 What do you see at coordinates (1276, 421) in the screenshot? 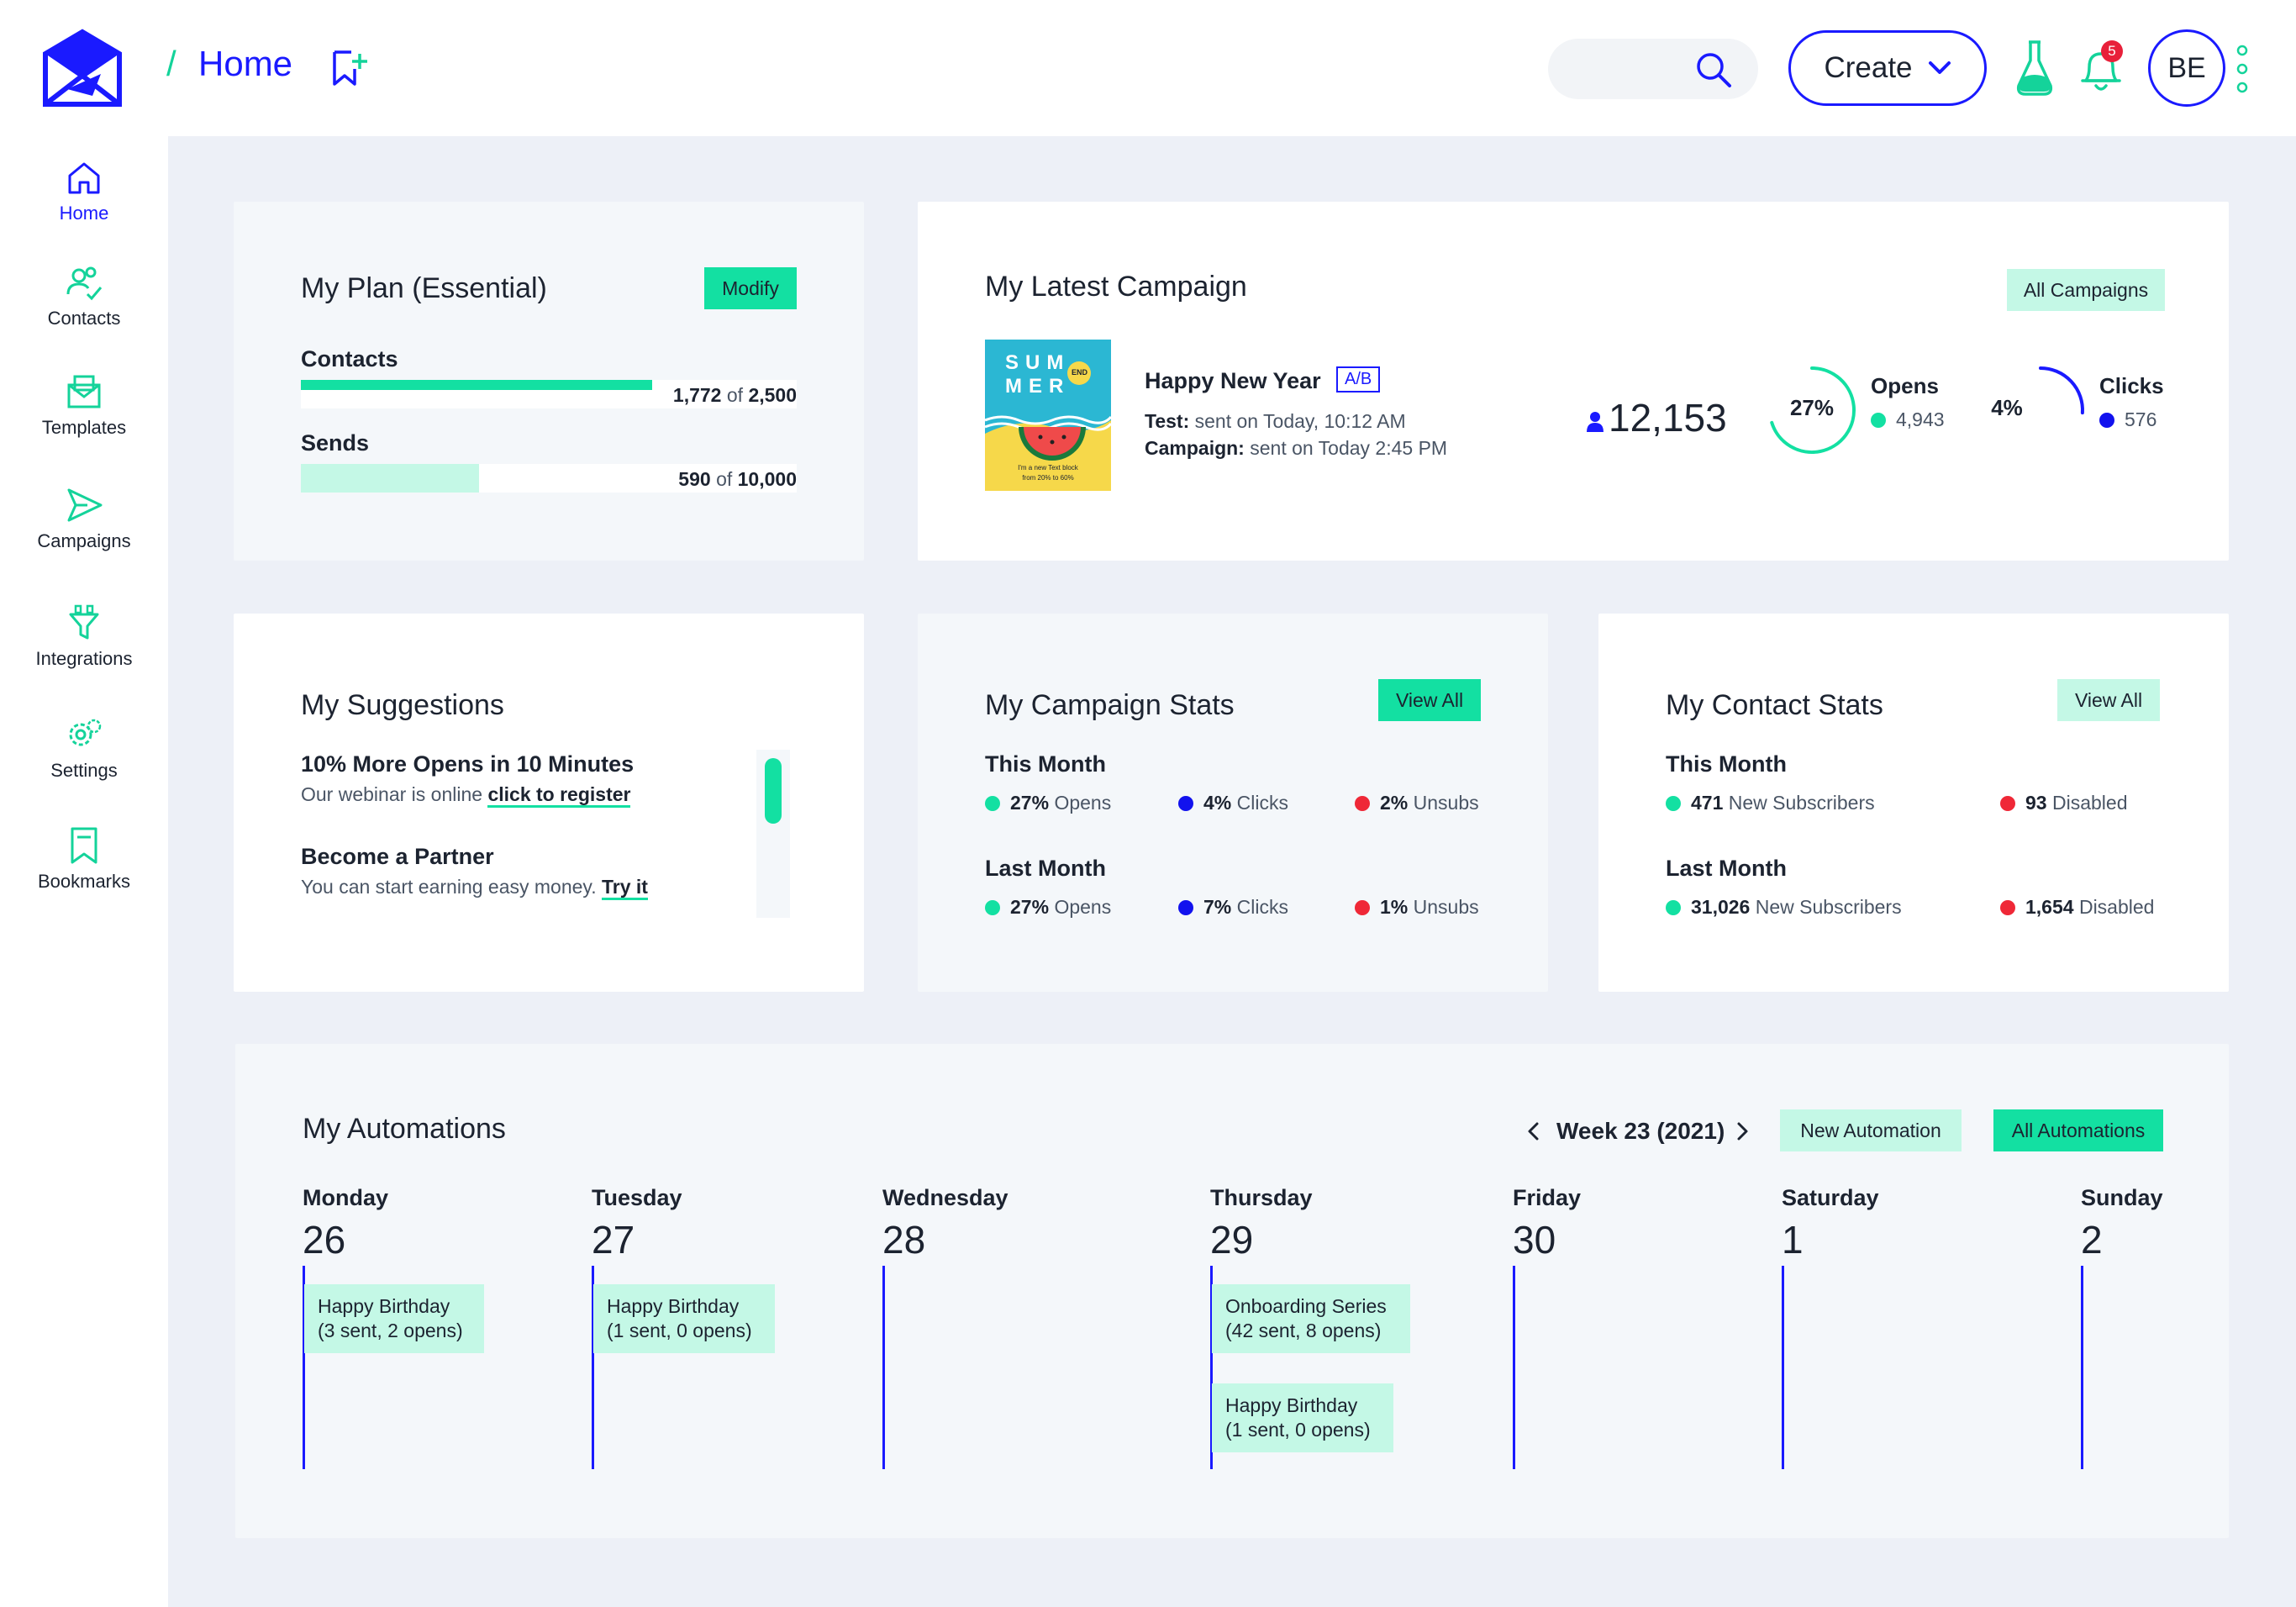
I see `campaign-test-sent: Test: sent on Today, 10:12 AM` at bounding box center [1276, 421].